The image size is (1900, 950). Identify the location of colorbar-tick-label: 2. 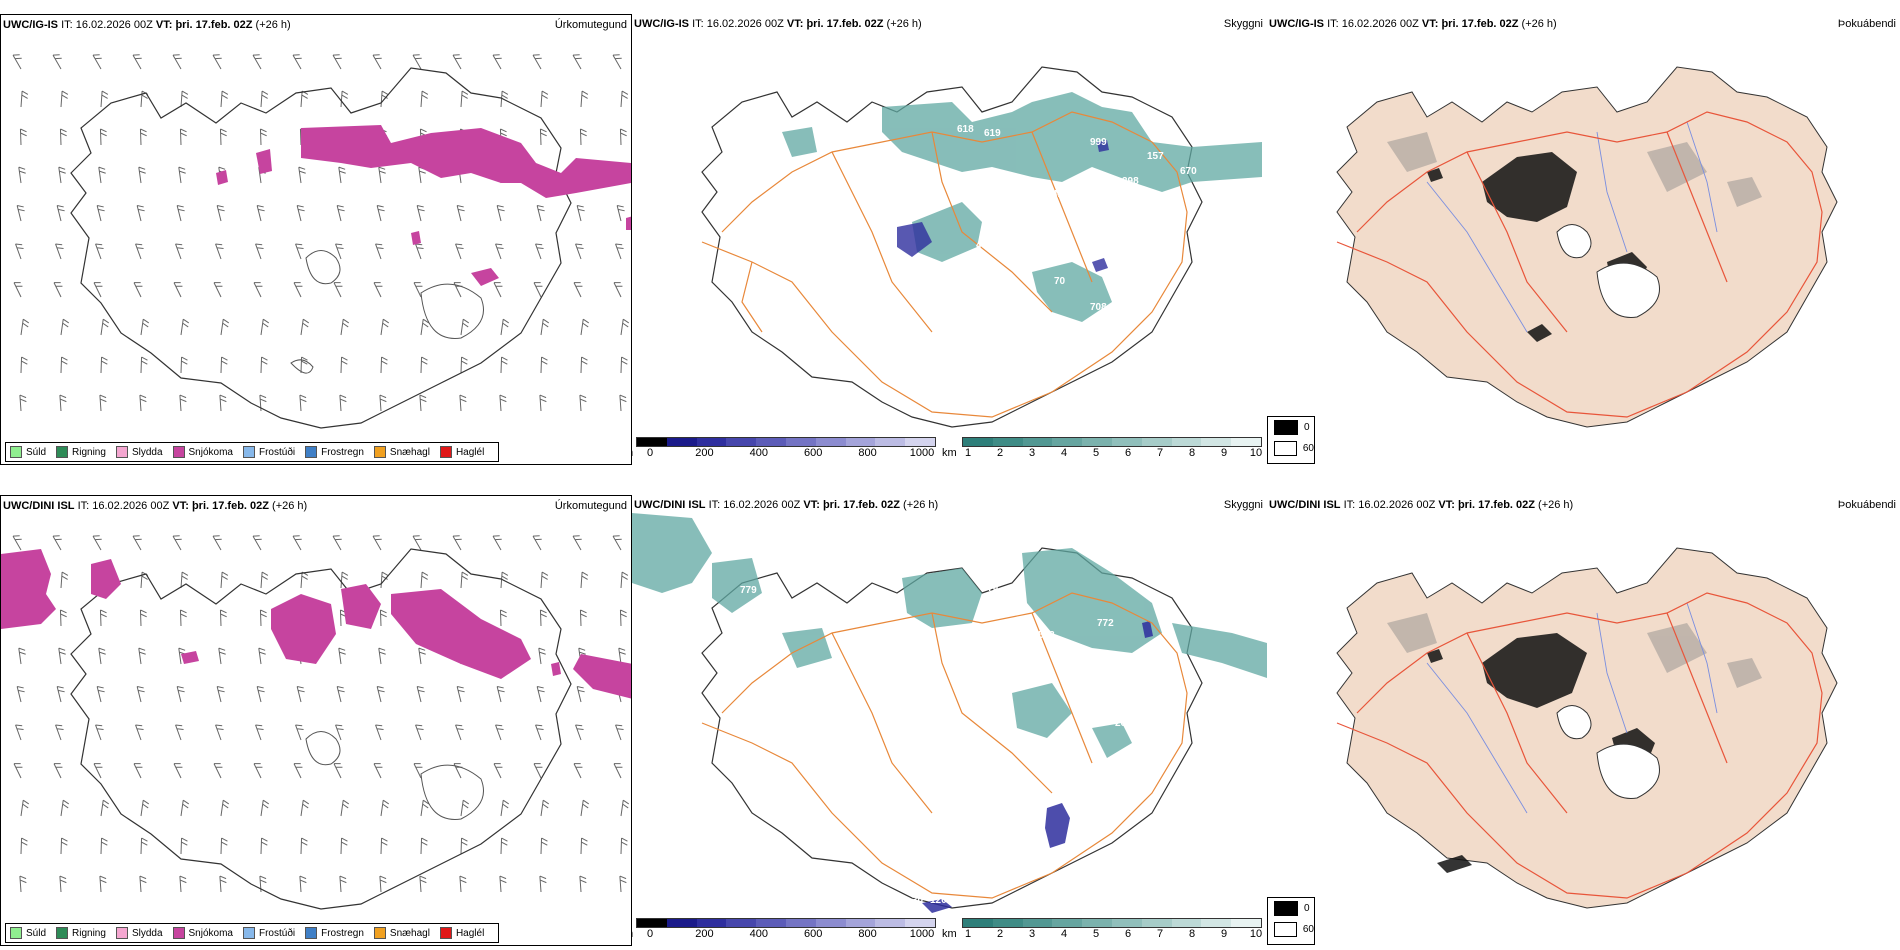
(1000, 934).